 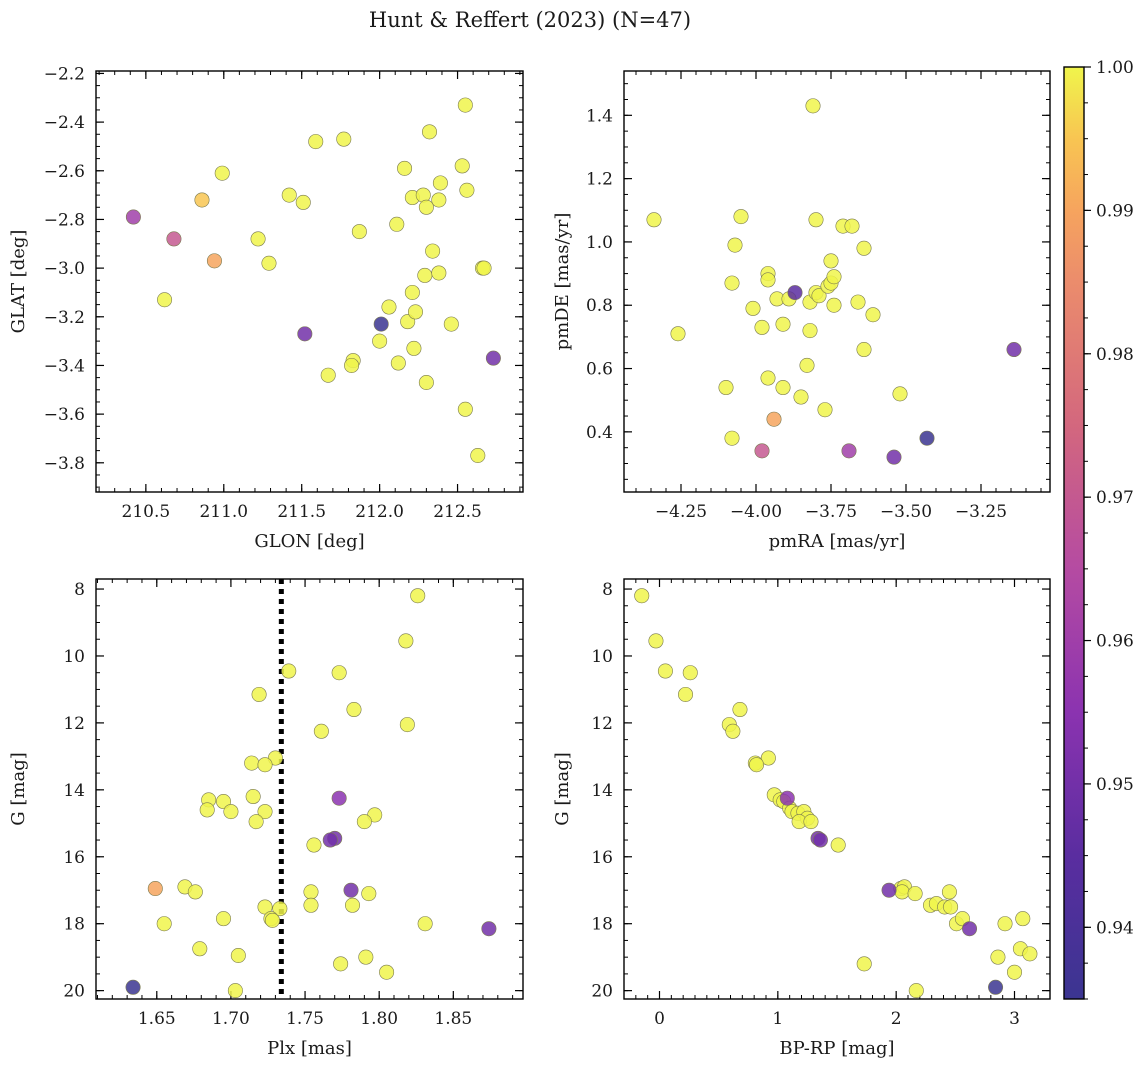 I want to click on colorbar-tick-label: 0.98, so click(x=1115, y=355).